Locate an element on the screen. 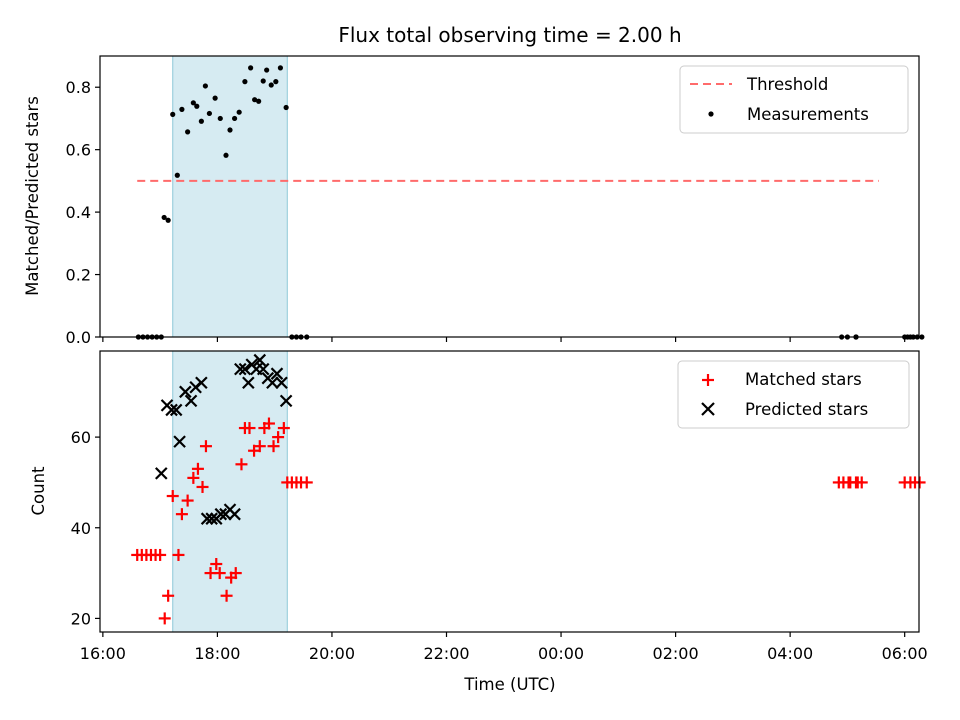  legend-threshold-label: Threshold is located at coordinates (787, 84).